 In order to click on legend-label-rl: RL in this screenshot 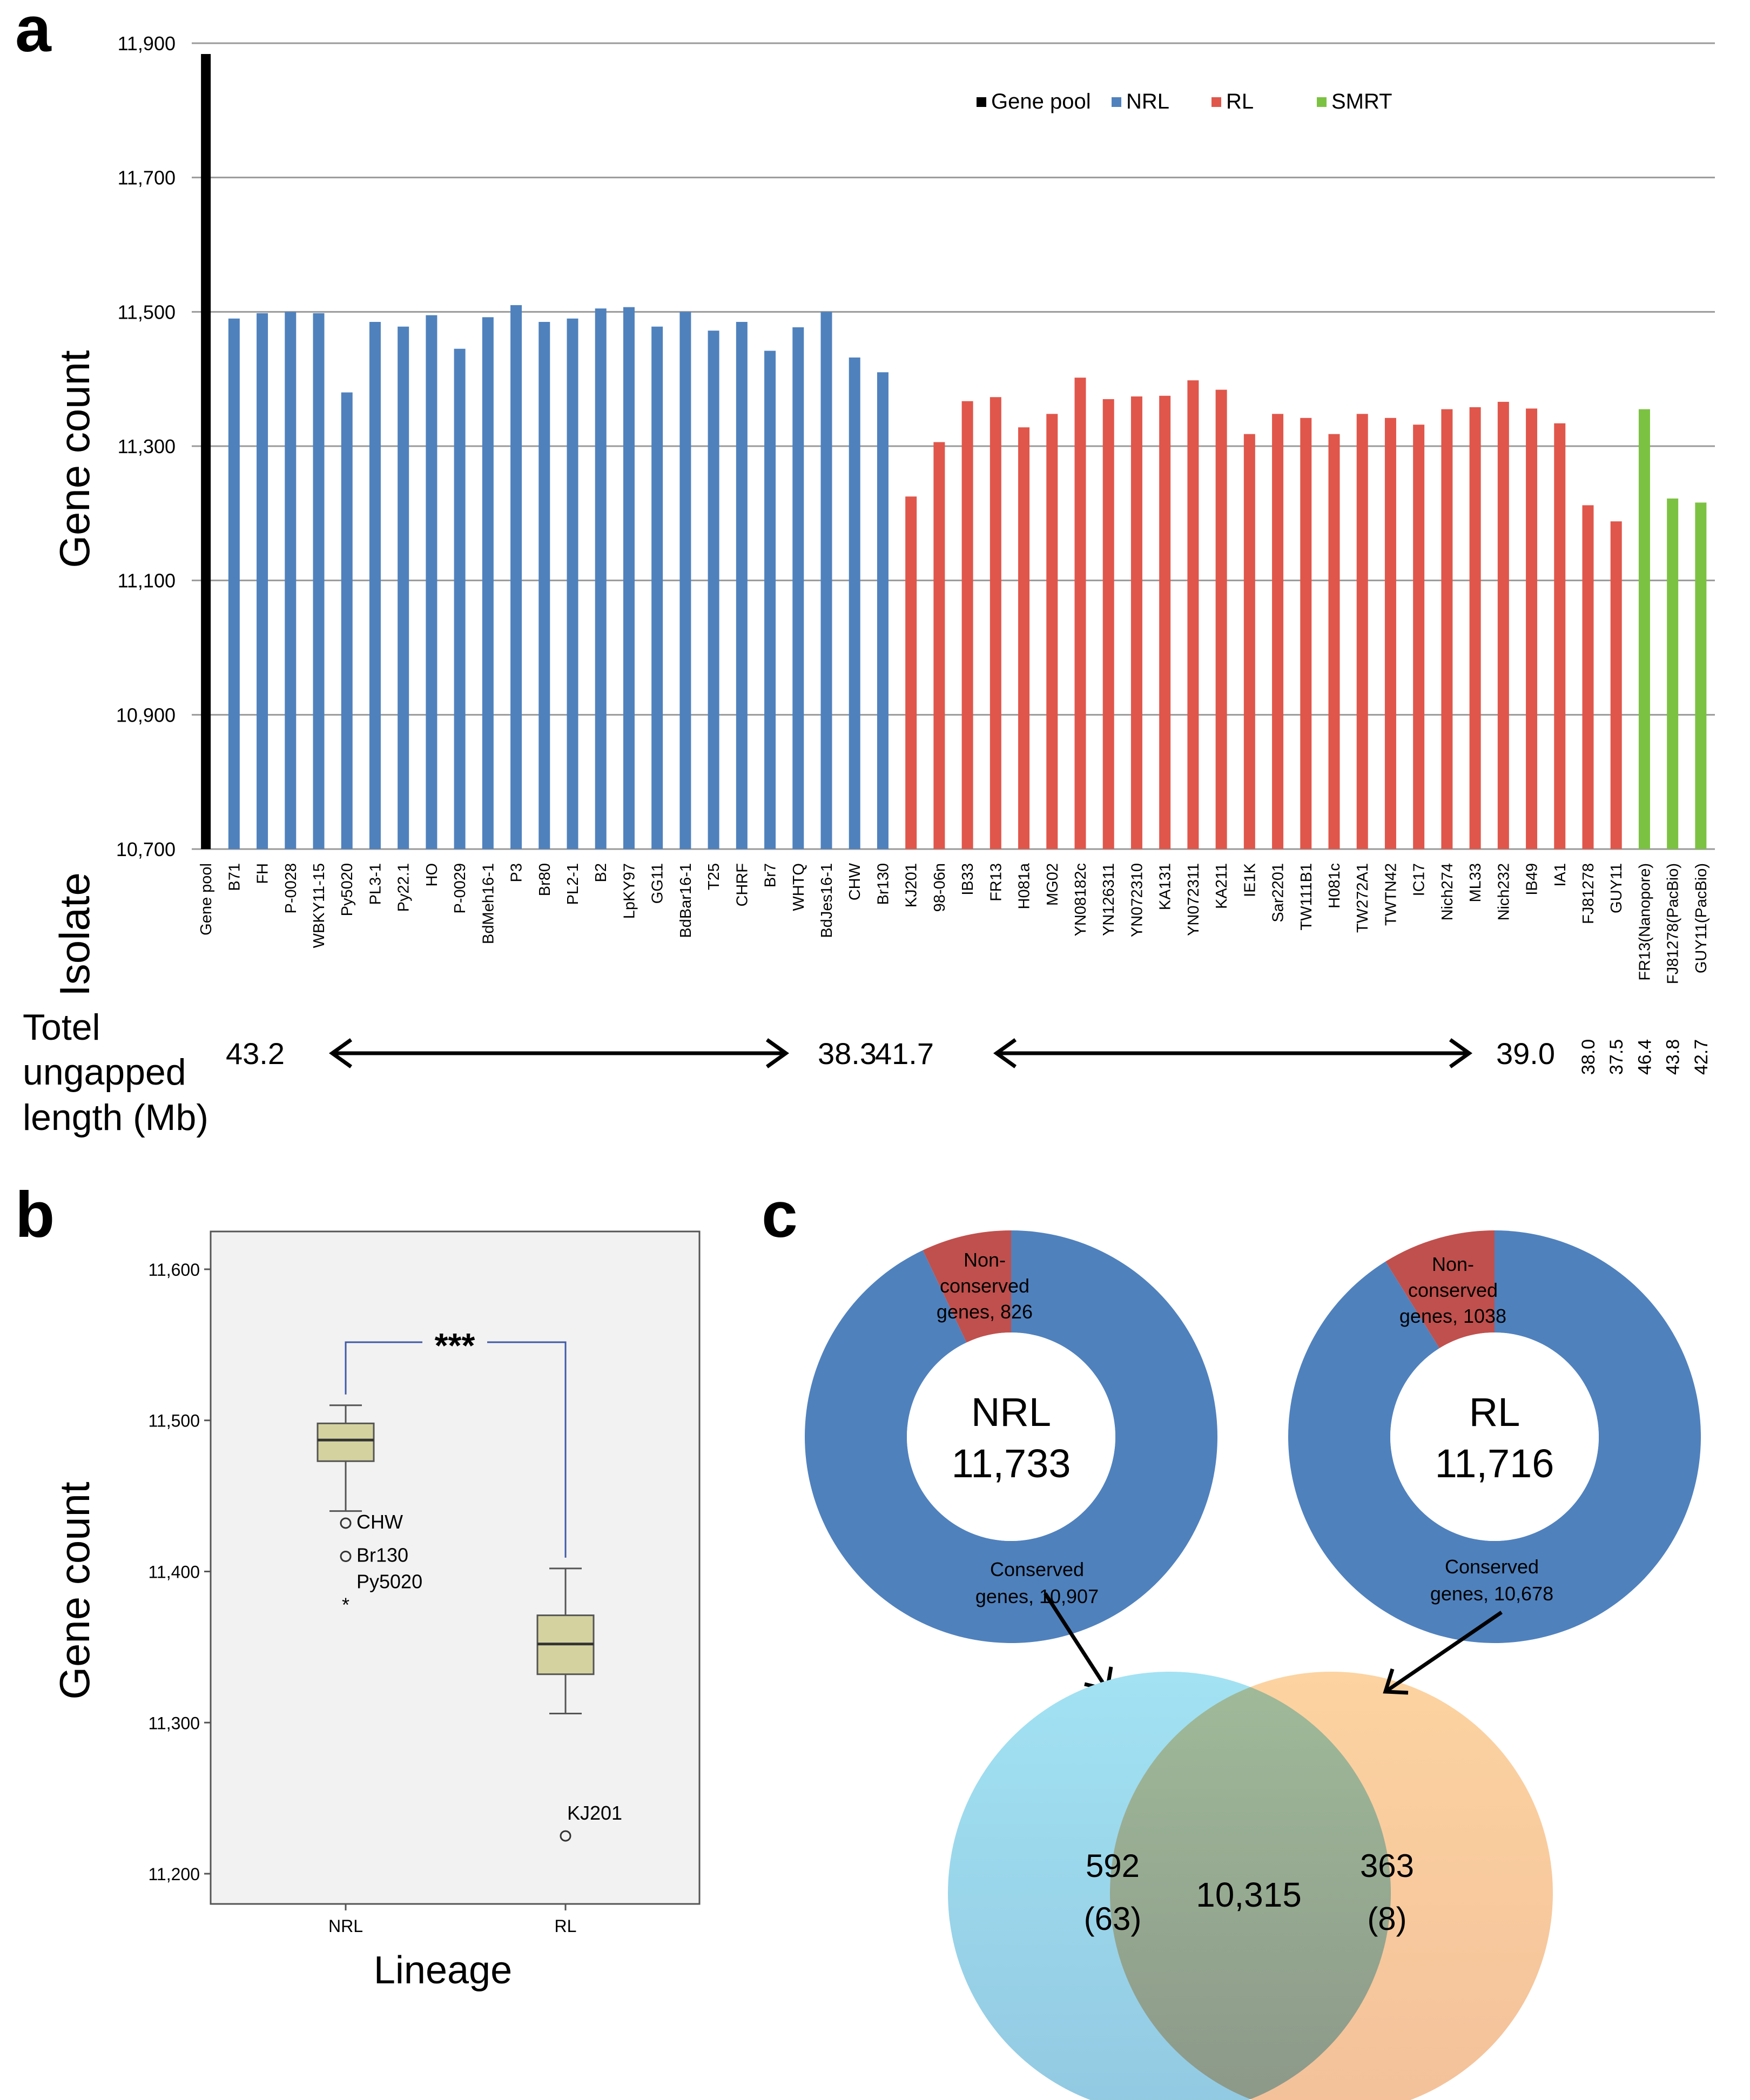, I will do `click(1240, 101)`.